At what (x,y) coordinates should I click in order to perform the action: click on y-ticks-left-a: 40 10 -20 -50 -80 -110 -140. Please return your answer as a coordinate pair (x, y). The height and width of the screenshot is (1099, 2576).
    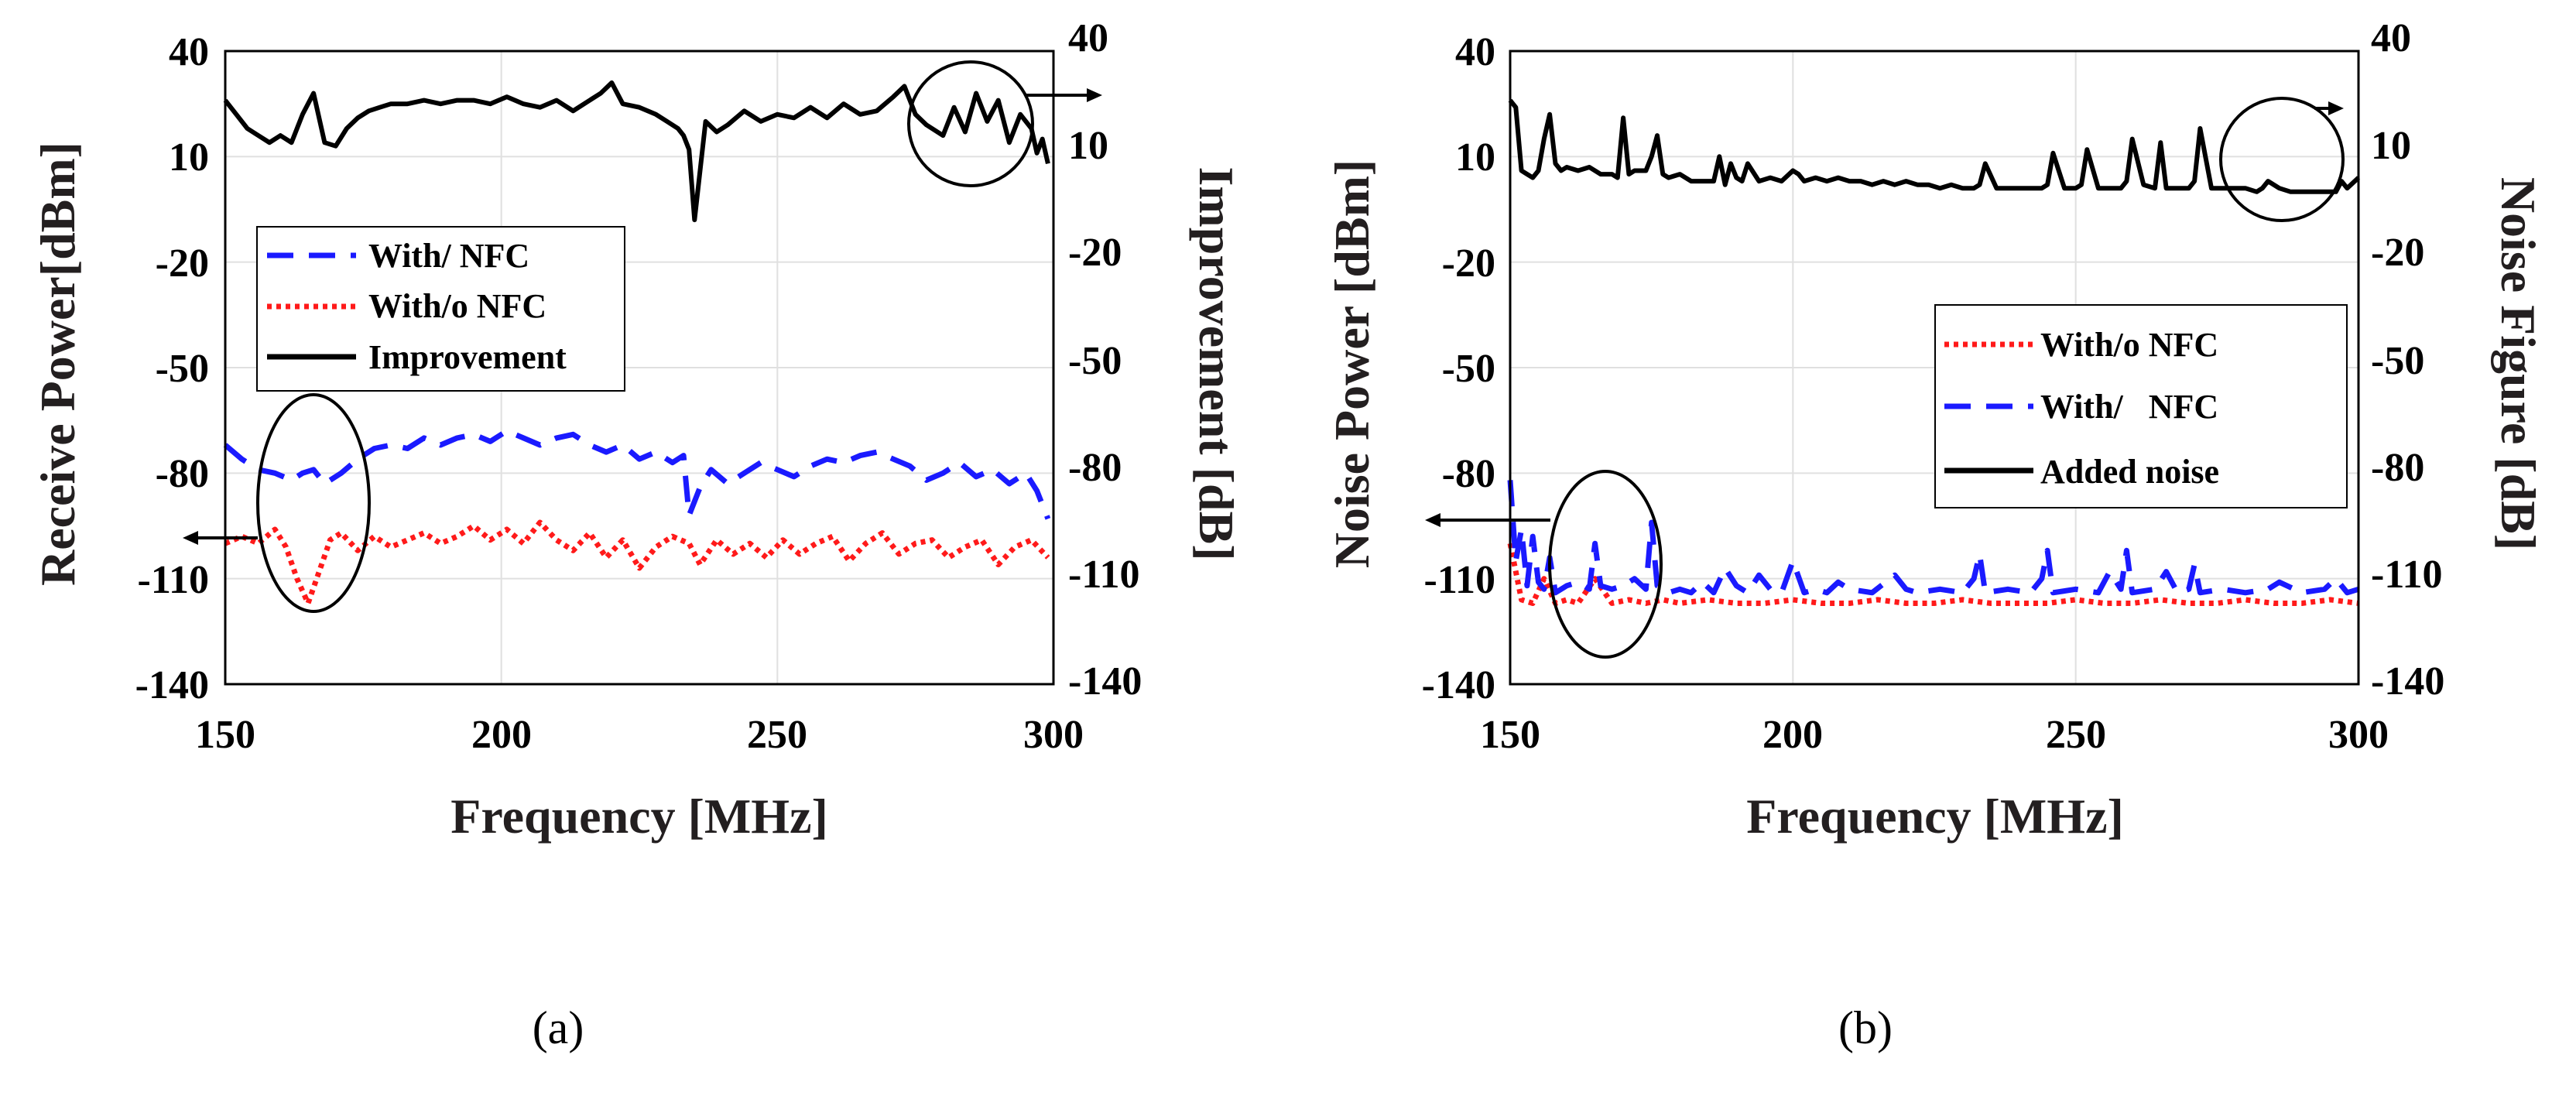
    Looking at the image, I should click on (172, 368).